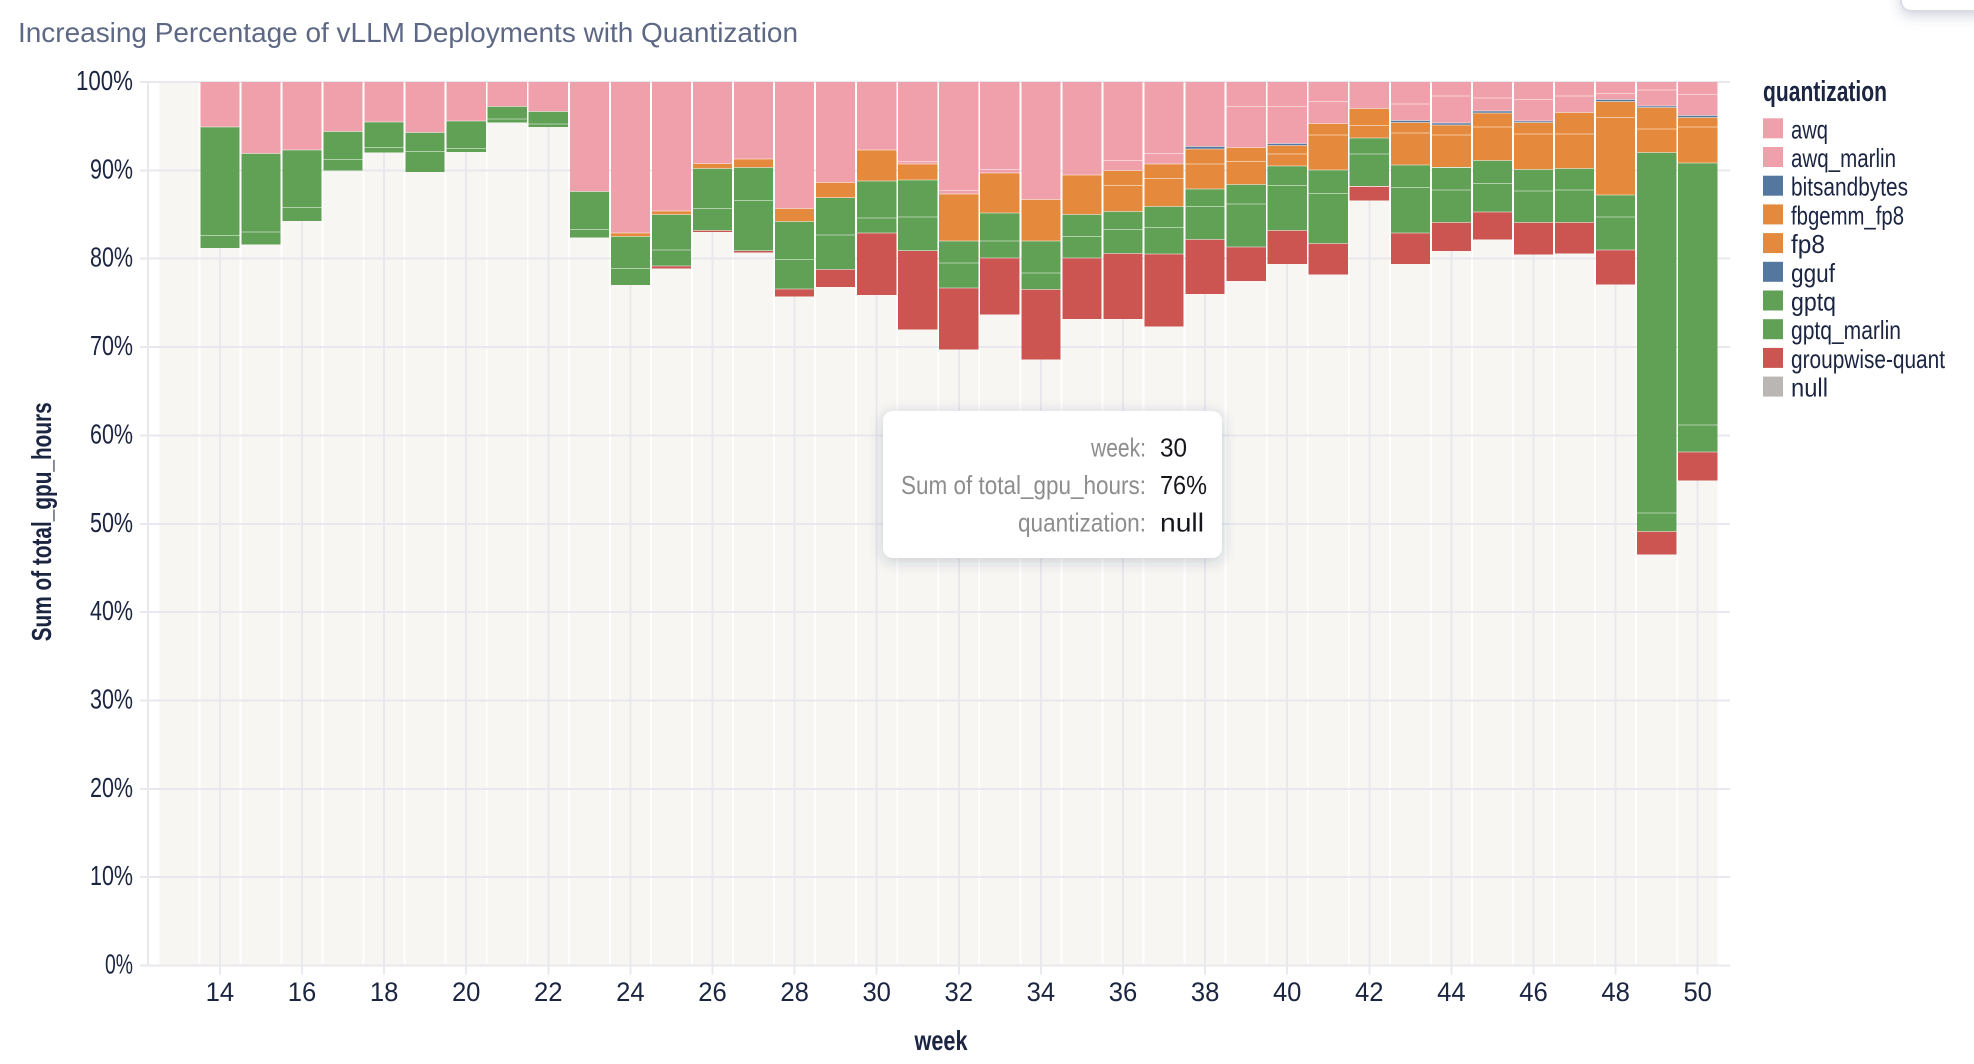 This screenshot has height=1064, width=1974. What do you see at coordinates (794, 992) in the screenshot?
I see `svg-text: 28` at bounding box center [794, 992].